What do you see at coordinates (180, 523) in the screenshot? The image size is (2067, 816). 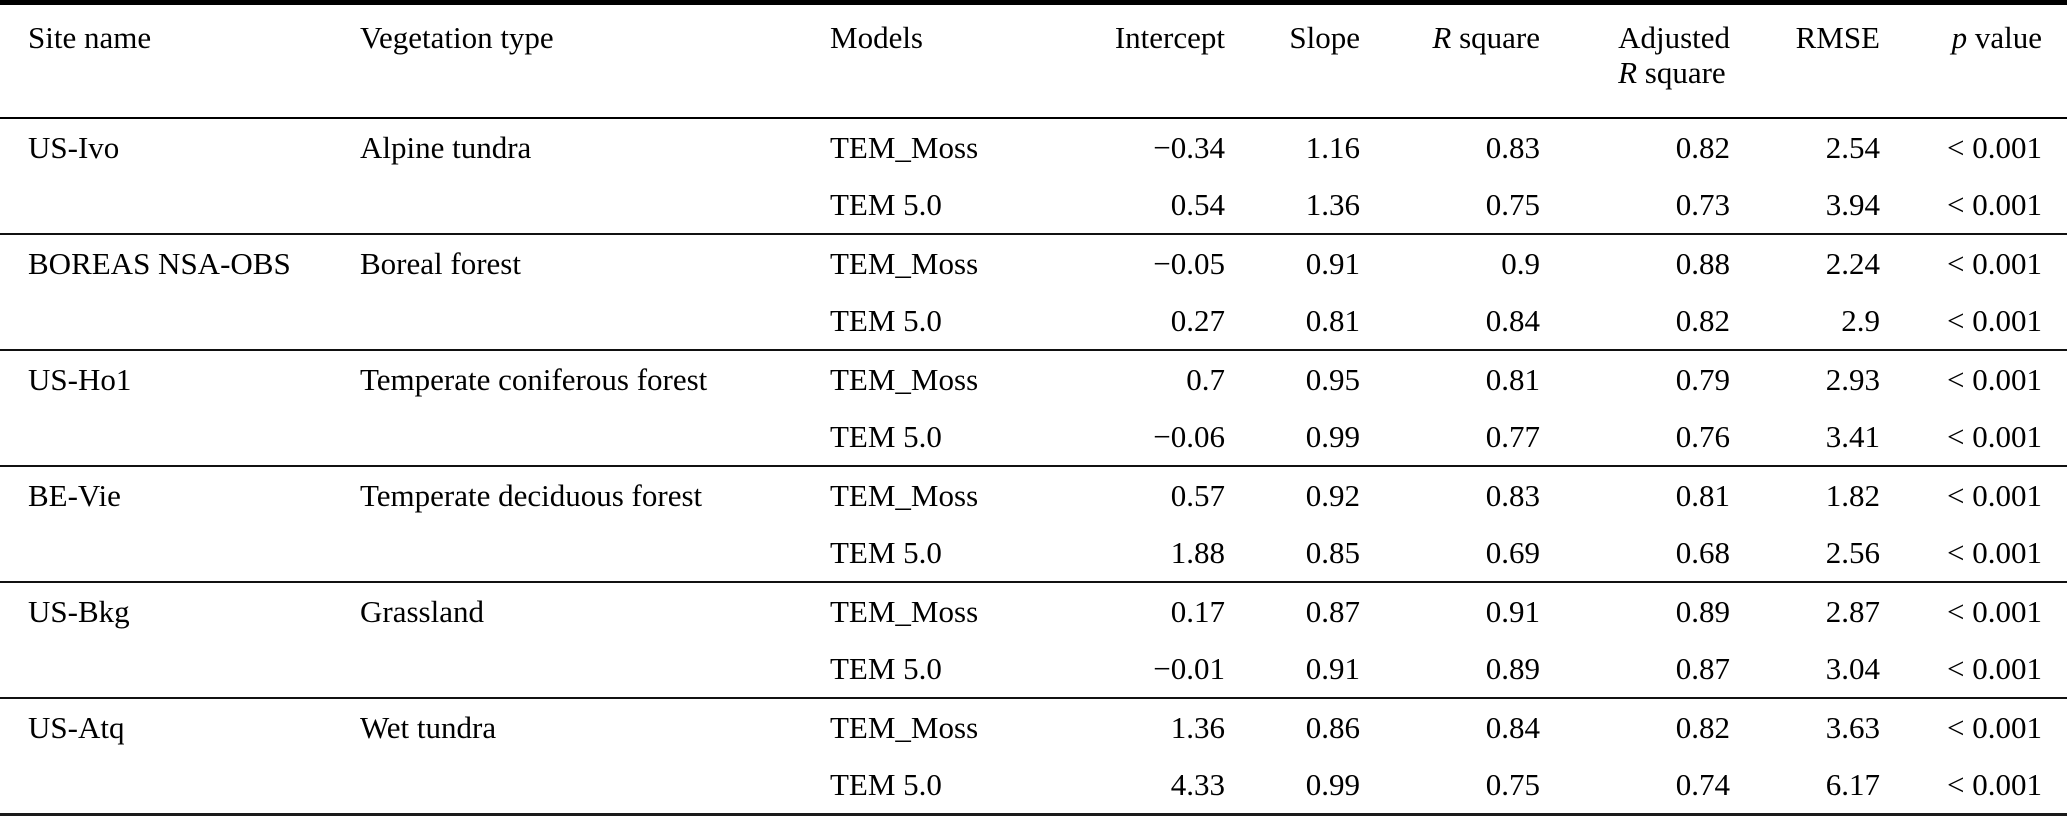 I see `site-name: BE-Vie` at bounding box center [180, 523].